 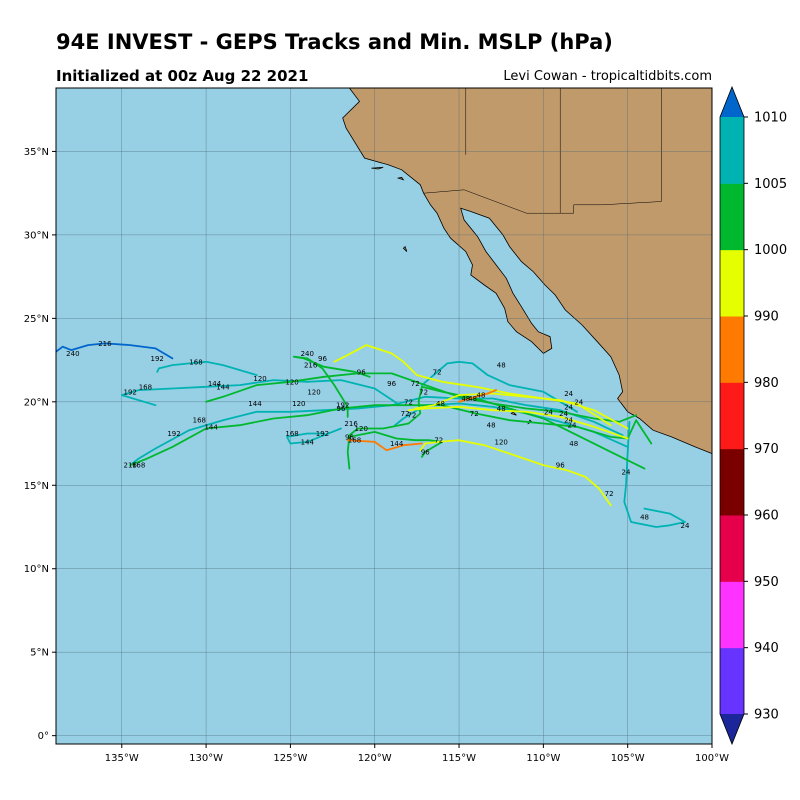 I want to click on colorbar-tick-label: 940, so click(x=766, y=648).